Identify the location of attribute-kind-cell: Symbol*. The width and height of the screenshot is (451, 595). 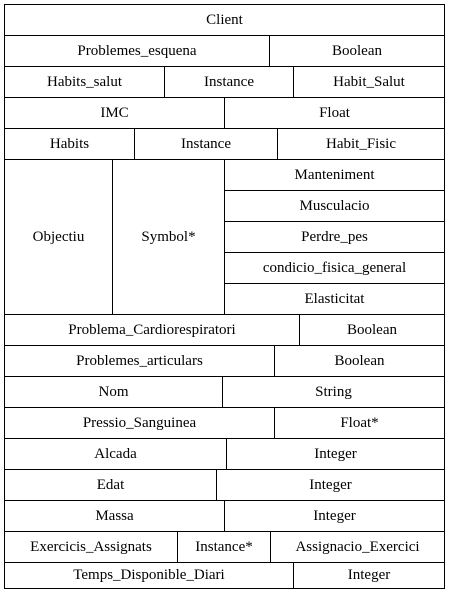
(168, 237).